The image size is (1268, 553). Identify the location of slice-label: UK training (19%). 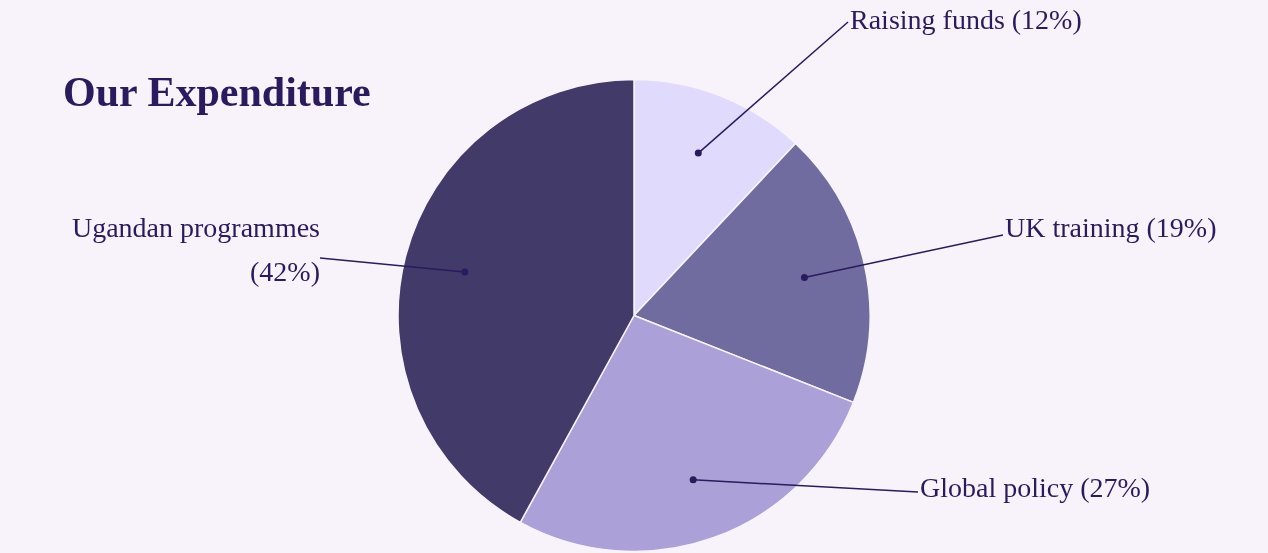
(1111, 228).